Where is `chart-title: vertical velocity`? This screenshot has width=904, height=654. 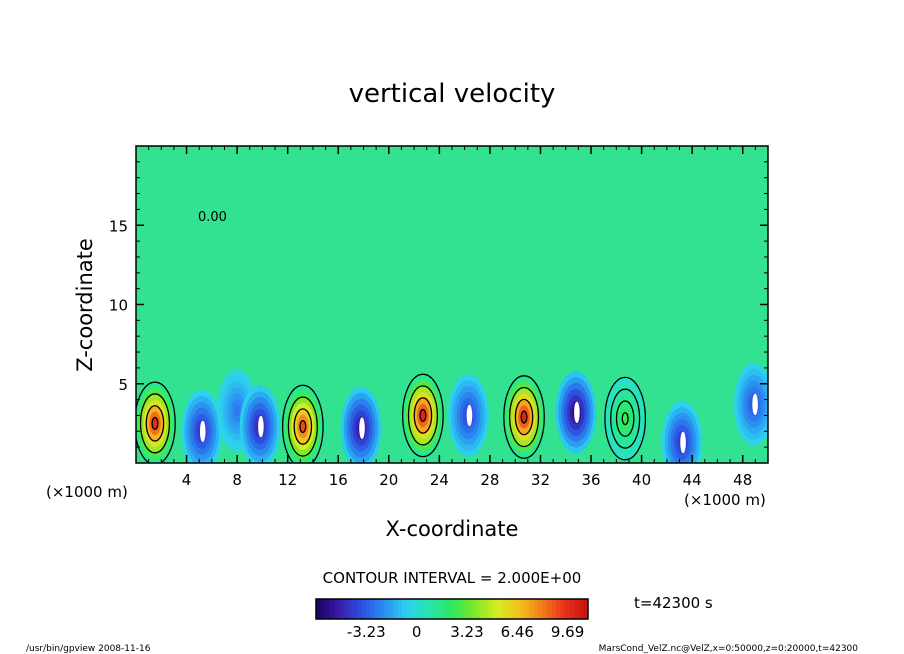
chart-title: vertical velocity is located at coordinates (452, 94).